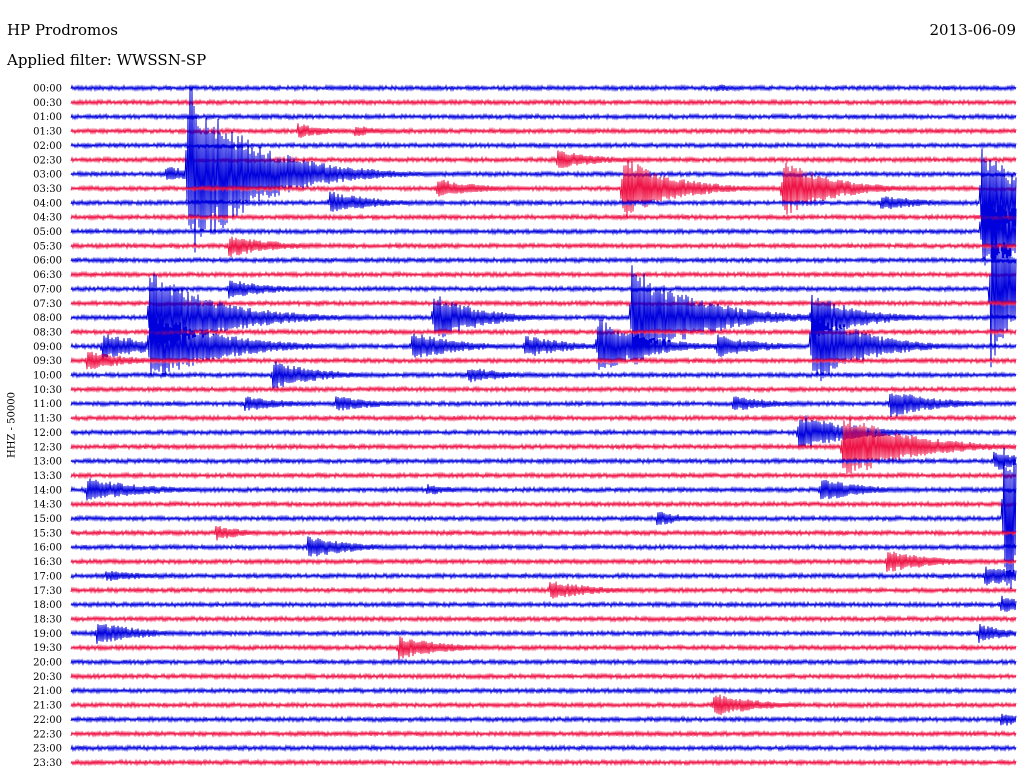  I want to click on row-time-label: 21:30, so click(47, 706).